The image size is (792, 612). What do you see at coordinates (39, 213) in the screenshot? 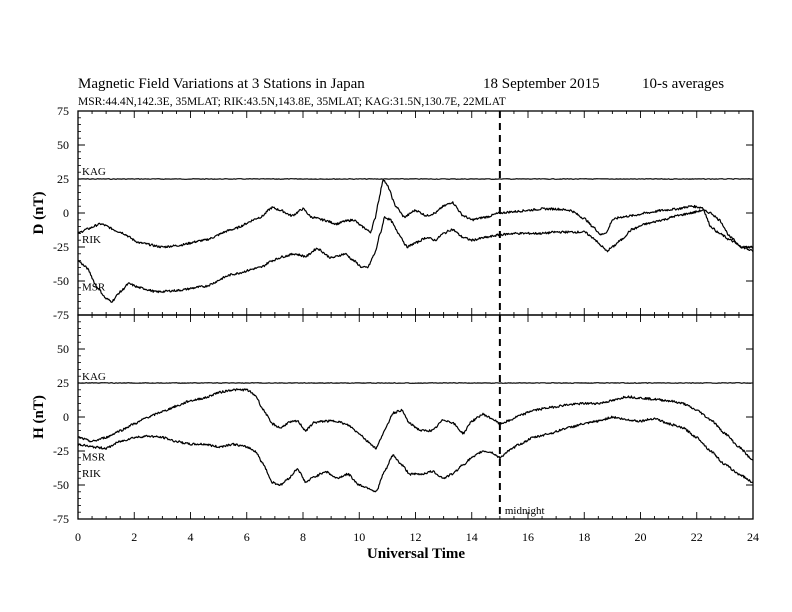
I see `panel-d-ylabel: D (nT)` at bounding box center [39, 213].